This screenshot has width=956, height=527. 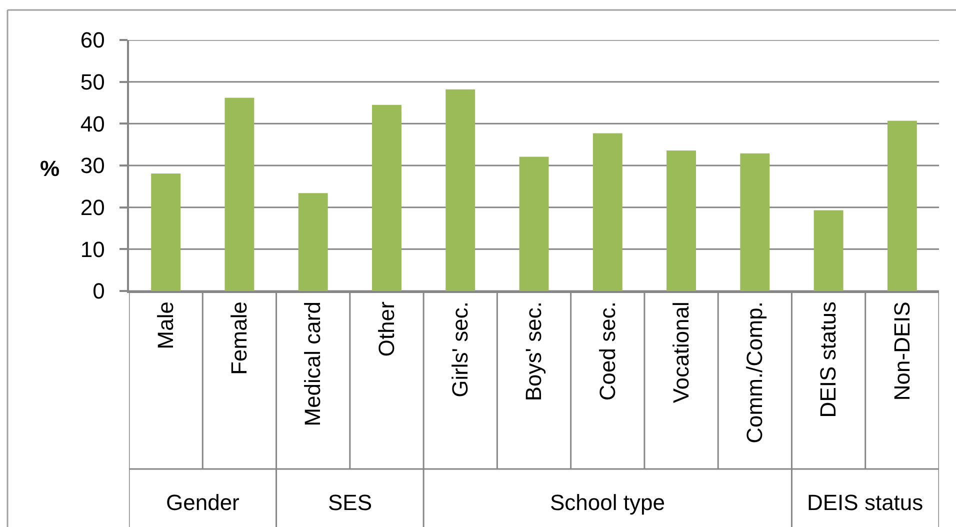 I want to click on text: School type, so click(x=607, y=502).